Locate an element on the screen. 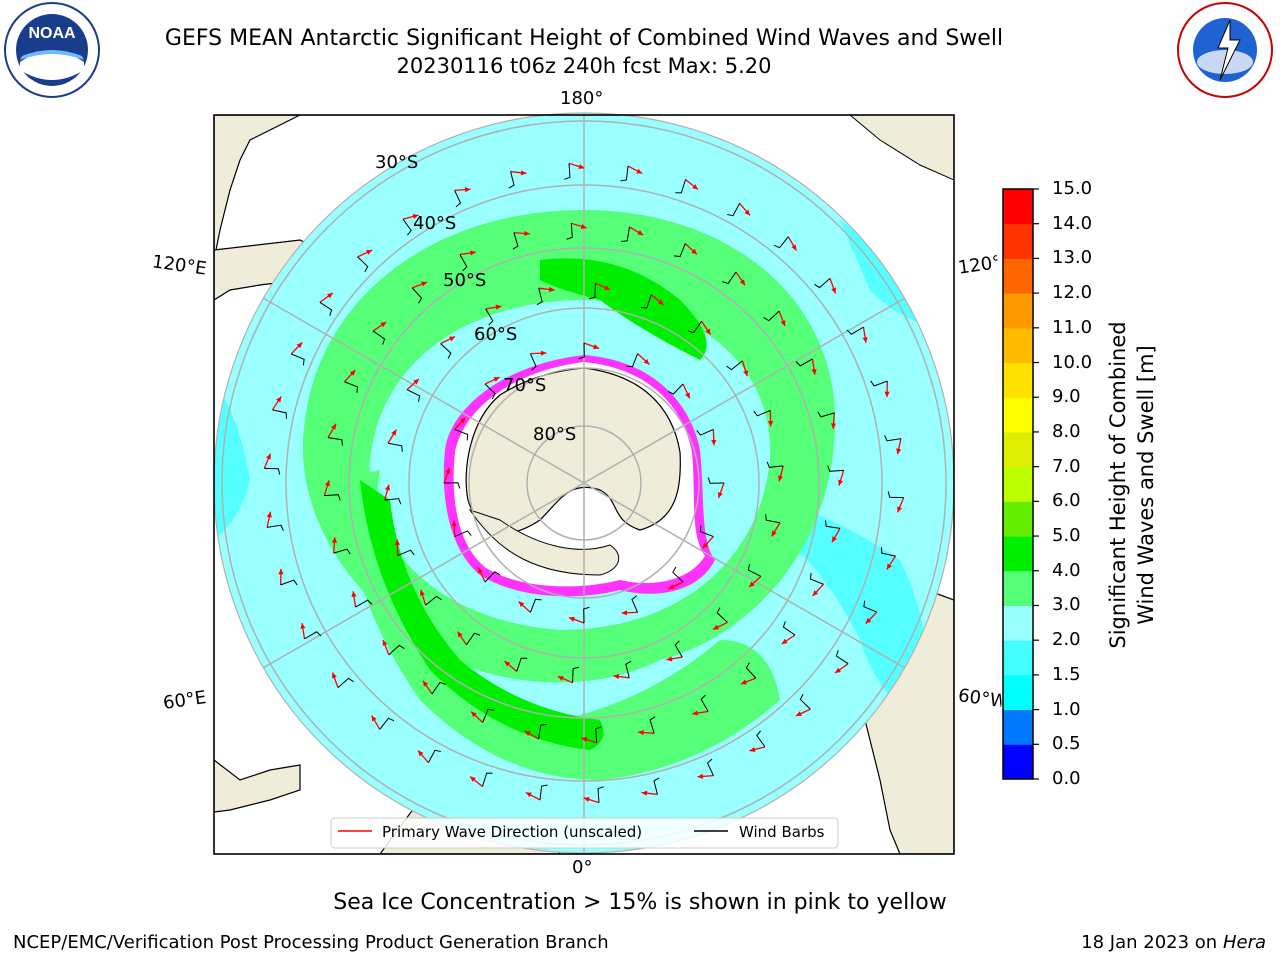  colorbar-tick-label: 4.0 is located at coordinates (1066, 570).